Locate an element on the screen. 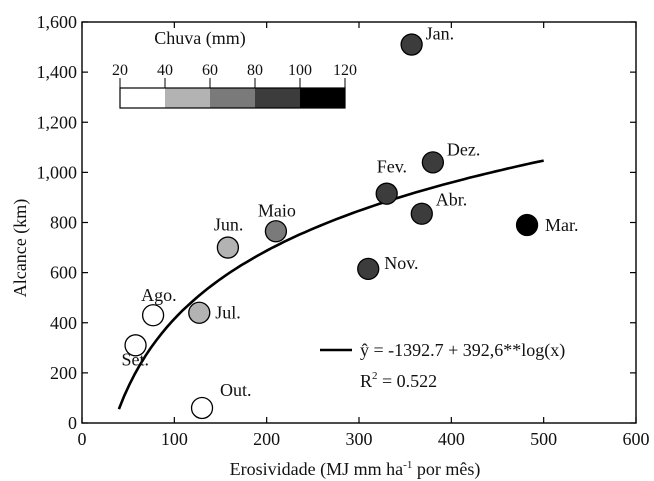 This screenshot has width=654, height=481. x-axis-label-tail: por mês) is located at coordinates (446, 469).